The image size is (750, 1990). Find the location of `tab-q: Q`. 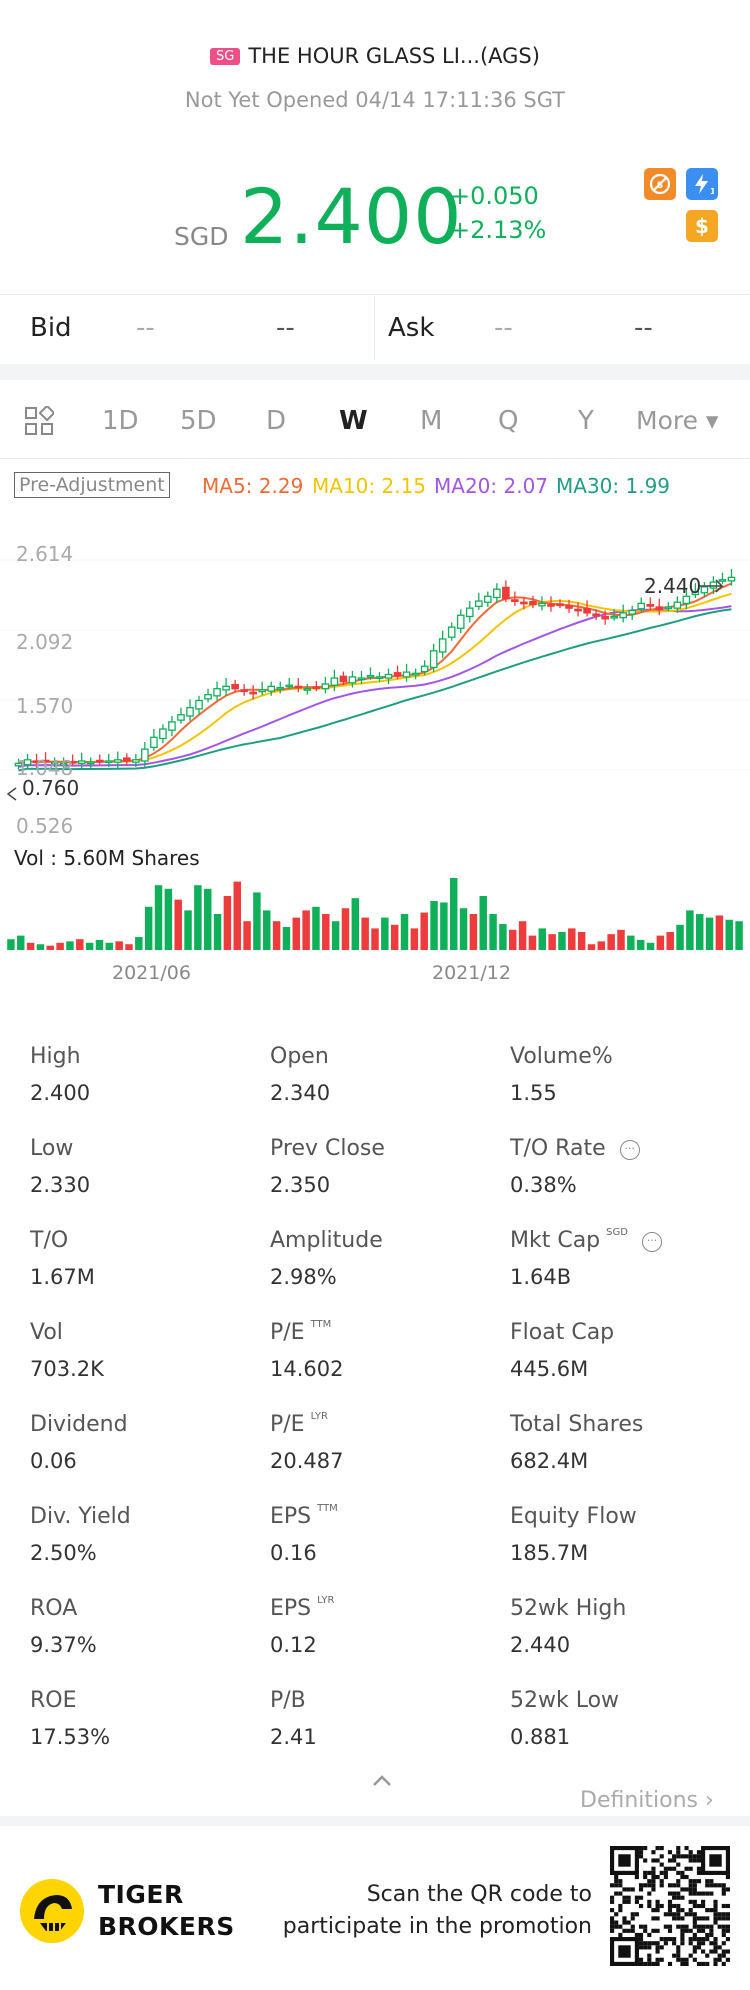

tab-q: Q is located at coordinates (508, 421).